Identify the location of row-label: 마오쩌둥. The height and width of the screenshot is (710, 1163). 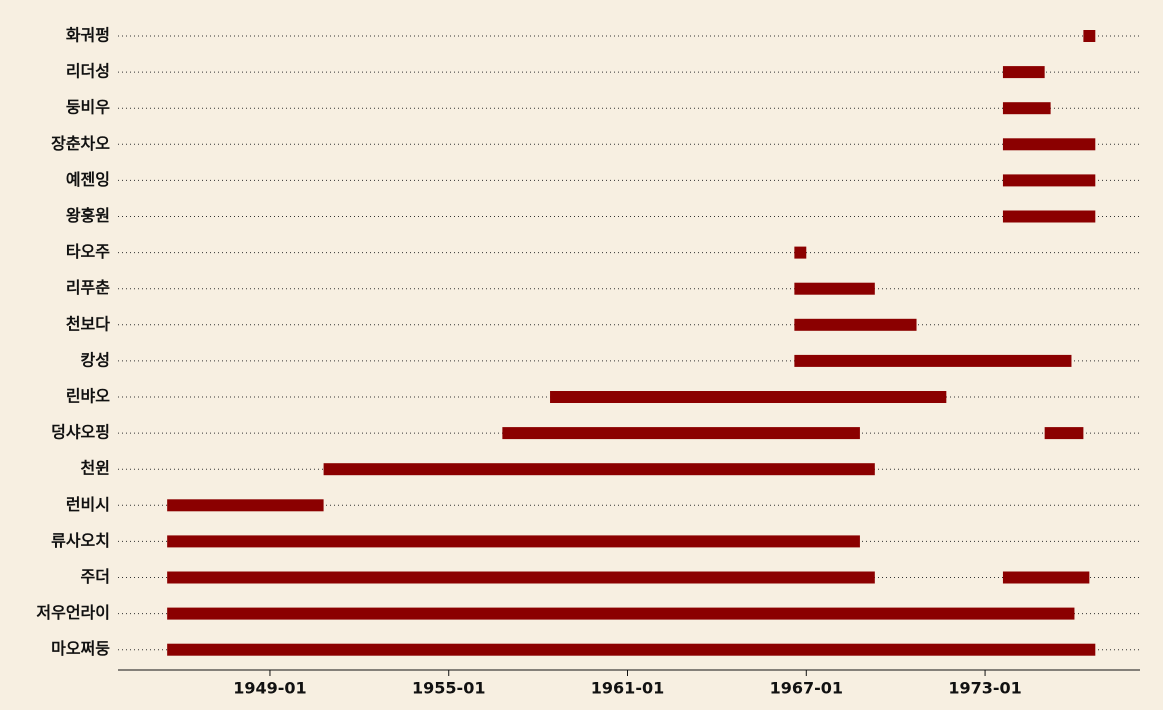
(80, 648).